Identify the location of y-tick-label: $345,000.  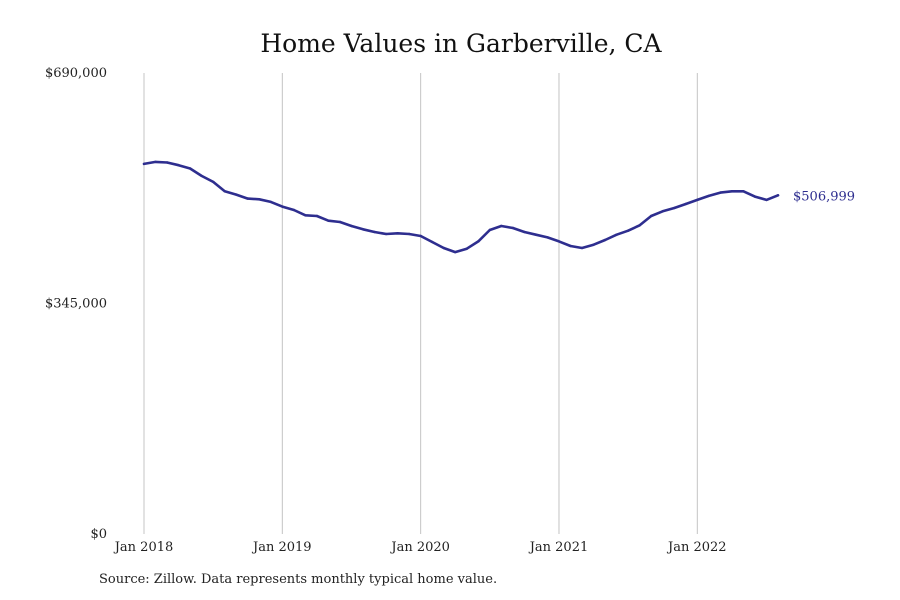
(76, 304).